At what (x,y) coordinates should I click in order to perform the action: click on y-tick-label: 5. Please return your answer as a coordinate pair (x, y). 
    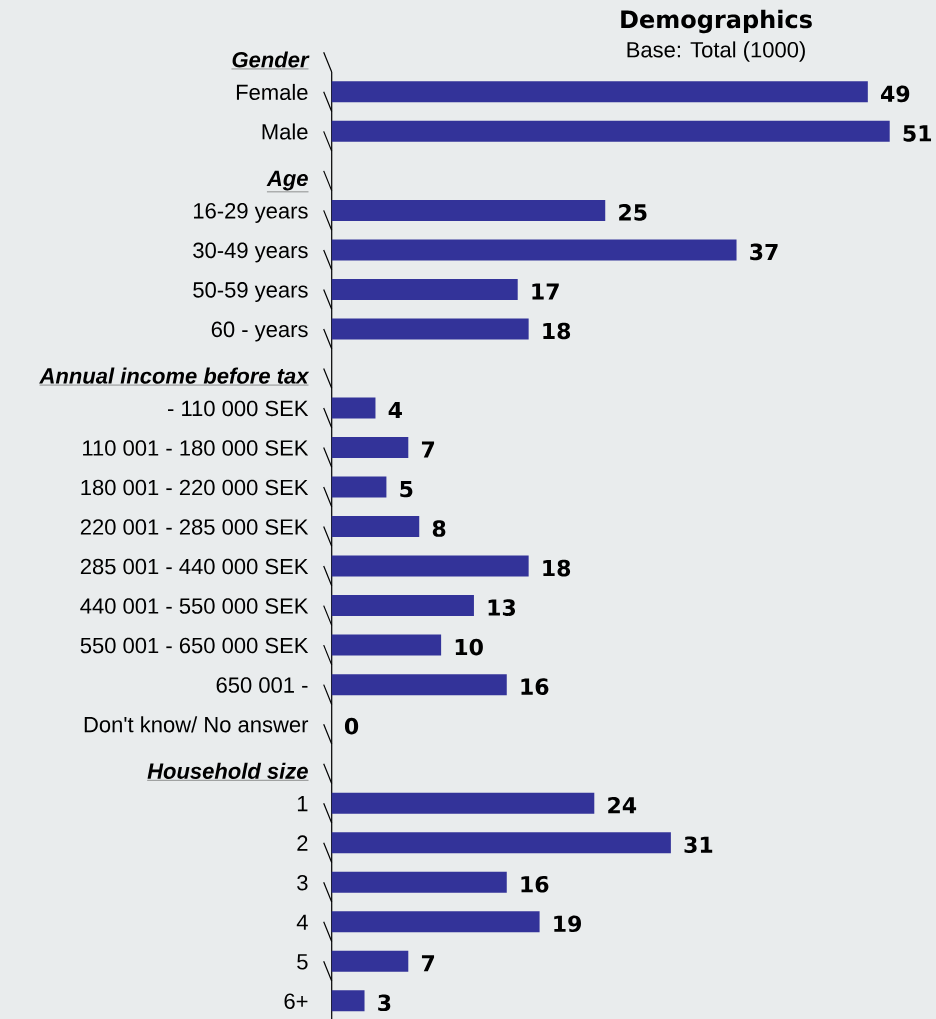
    Looking at the image, I should click on (302, 962).